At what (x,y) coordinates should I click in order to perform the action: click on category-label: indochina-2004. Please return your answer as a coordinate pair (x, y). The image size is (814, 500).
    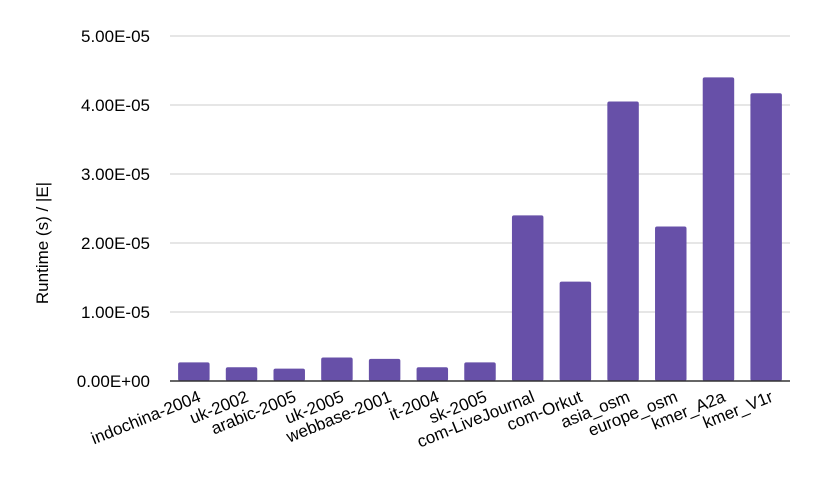
    Looking at the image, I should click on (145, 417).